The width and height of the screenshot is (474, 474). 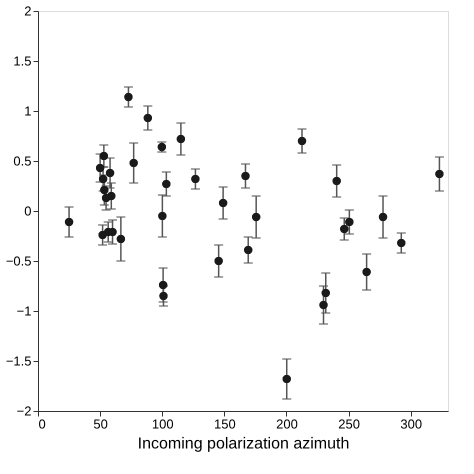 What do you see at coordinates (349, 424) in the screenshot?
I see `x-tick-label: 250` at bounding box center [349, 424].